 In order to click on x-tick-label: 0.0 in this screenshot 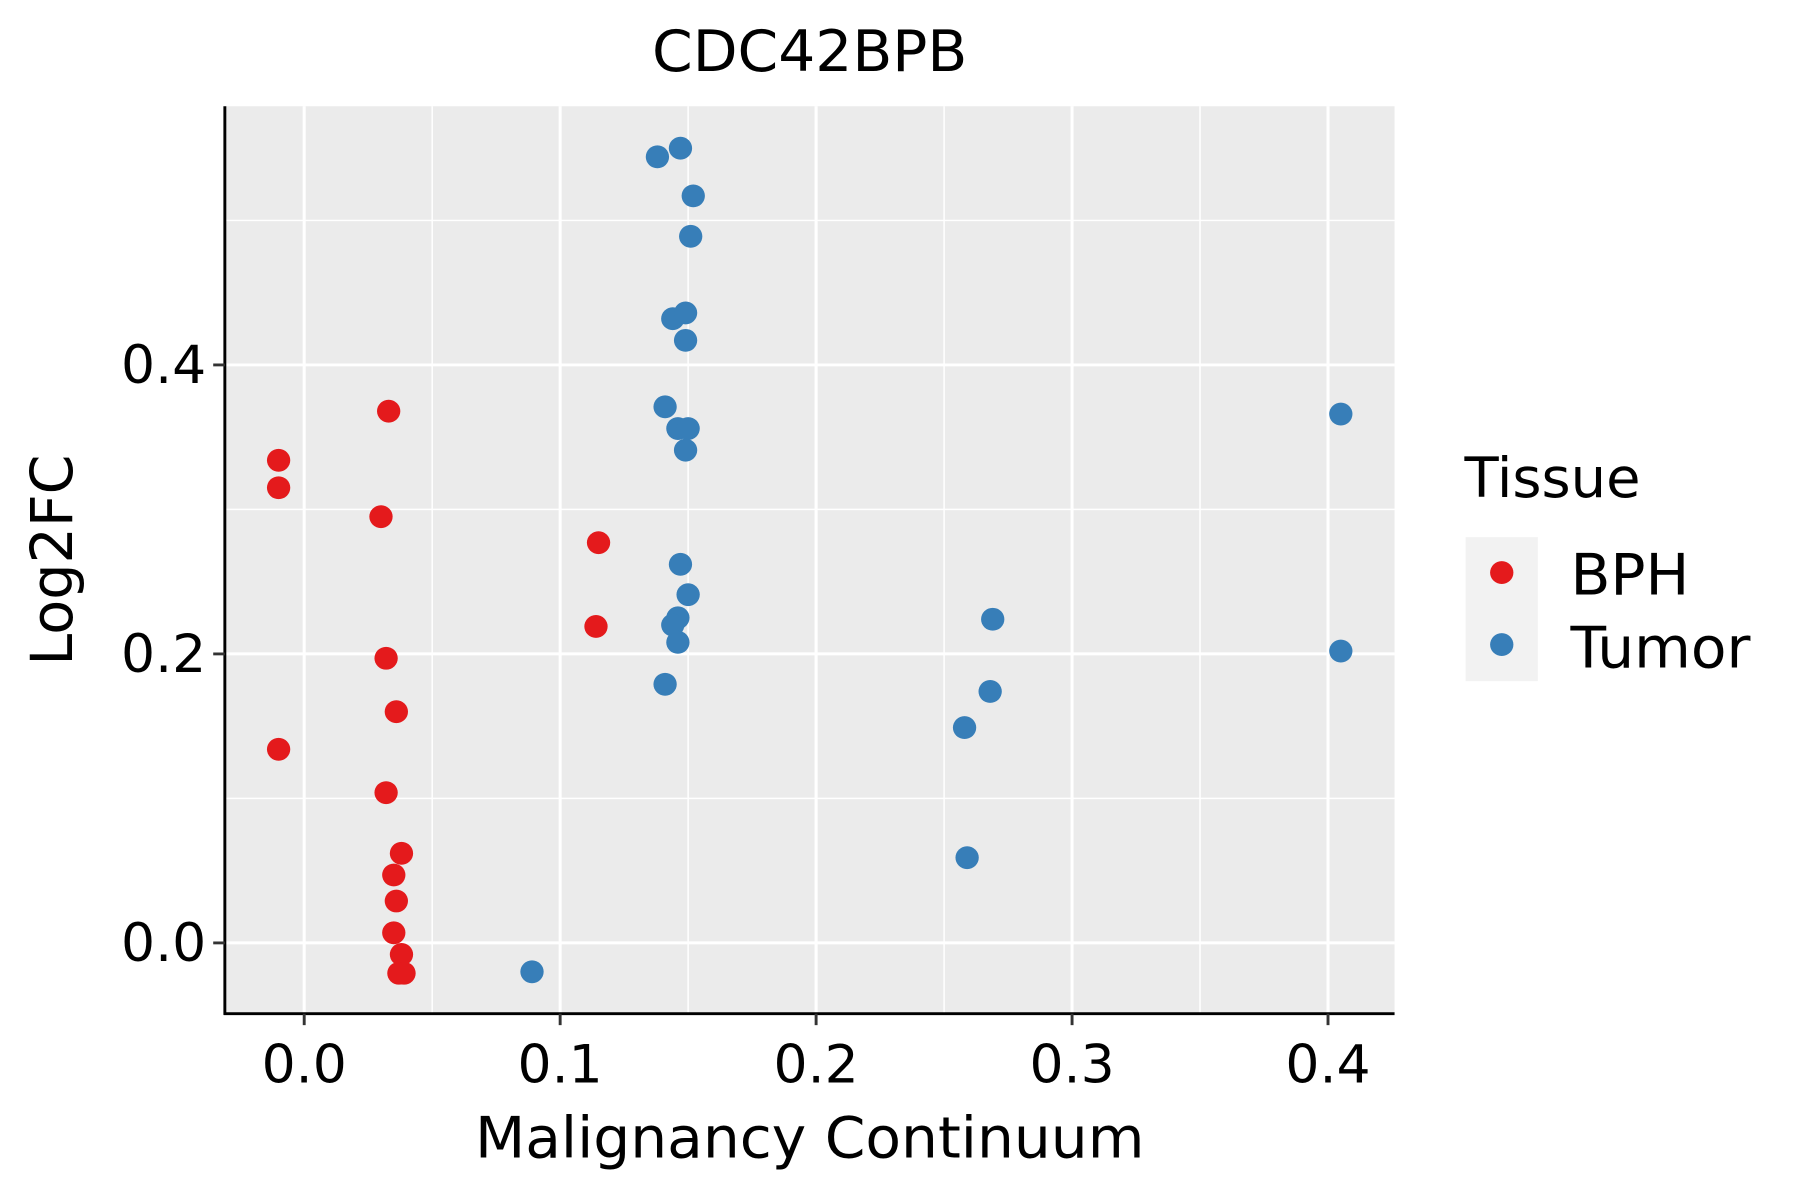, I will do `click(304, 1064)`.